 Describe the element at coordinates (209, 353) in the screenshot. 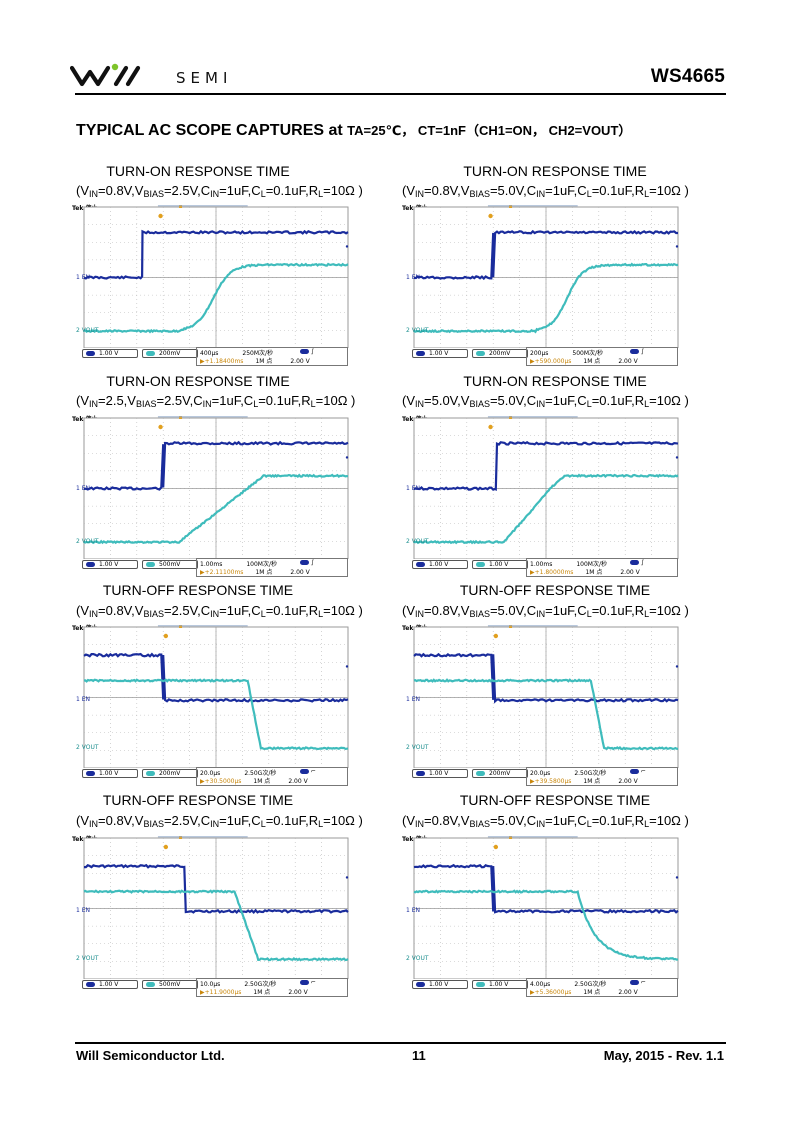

I see `timebase-value: 400μs` at that location.